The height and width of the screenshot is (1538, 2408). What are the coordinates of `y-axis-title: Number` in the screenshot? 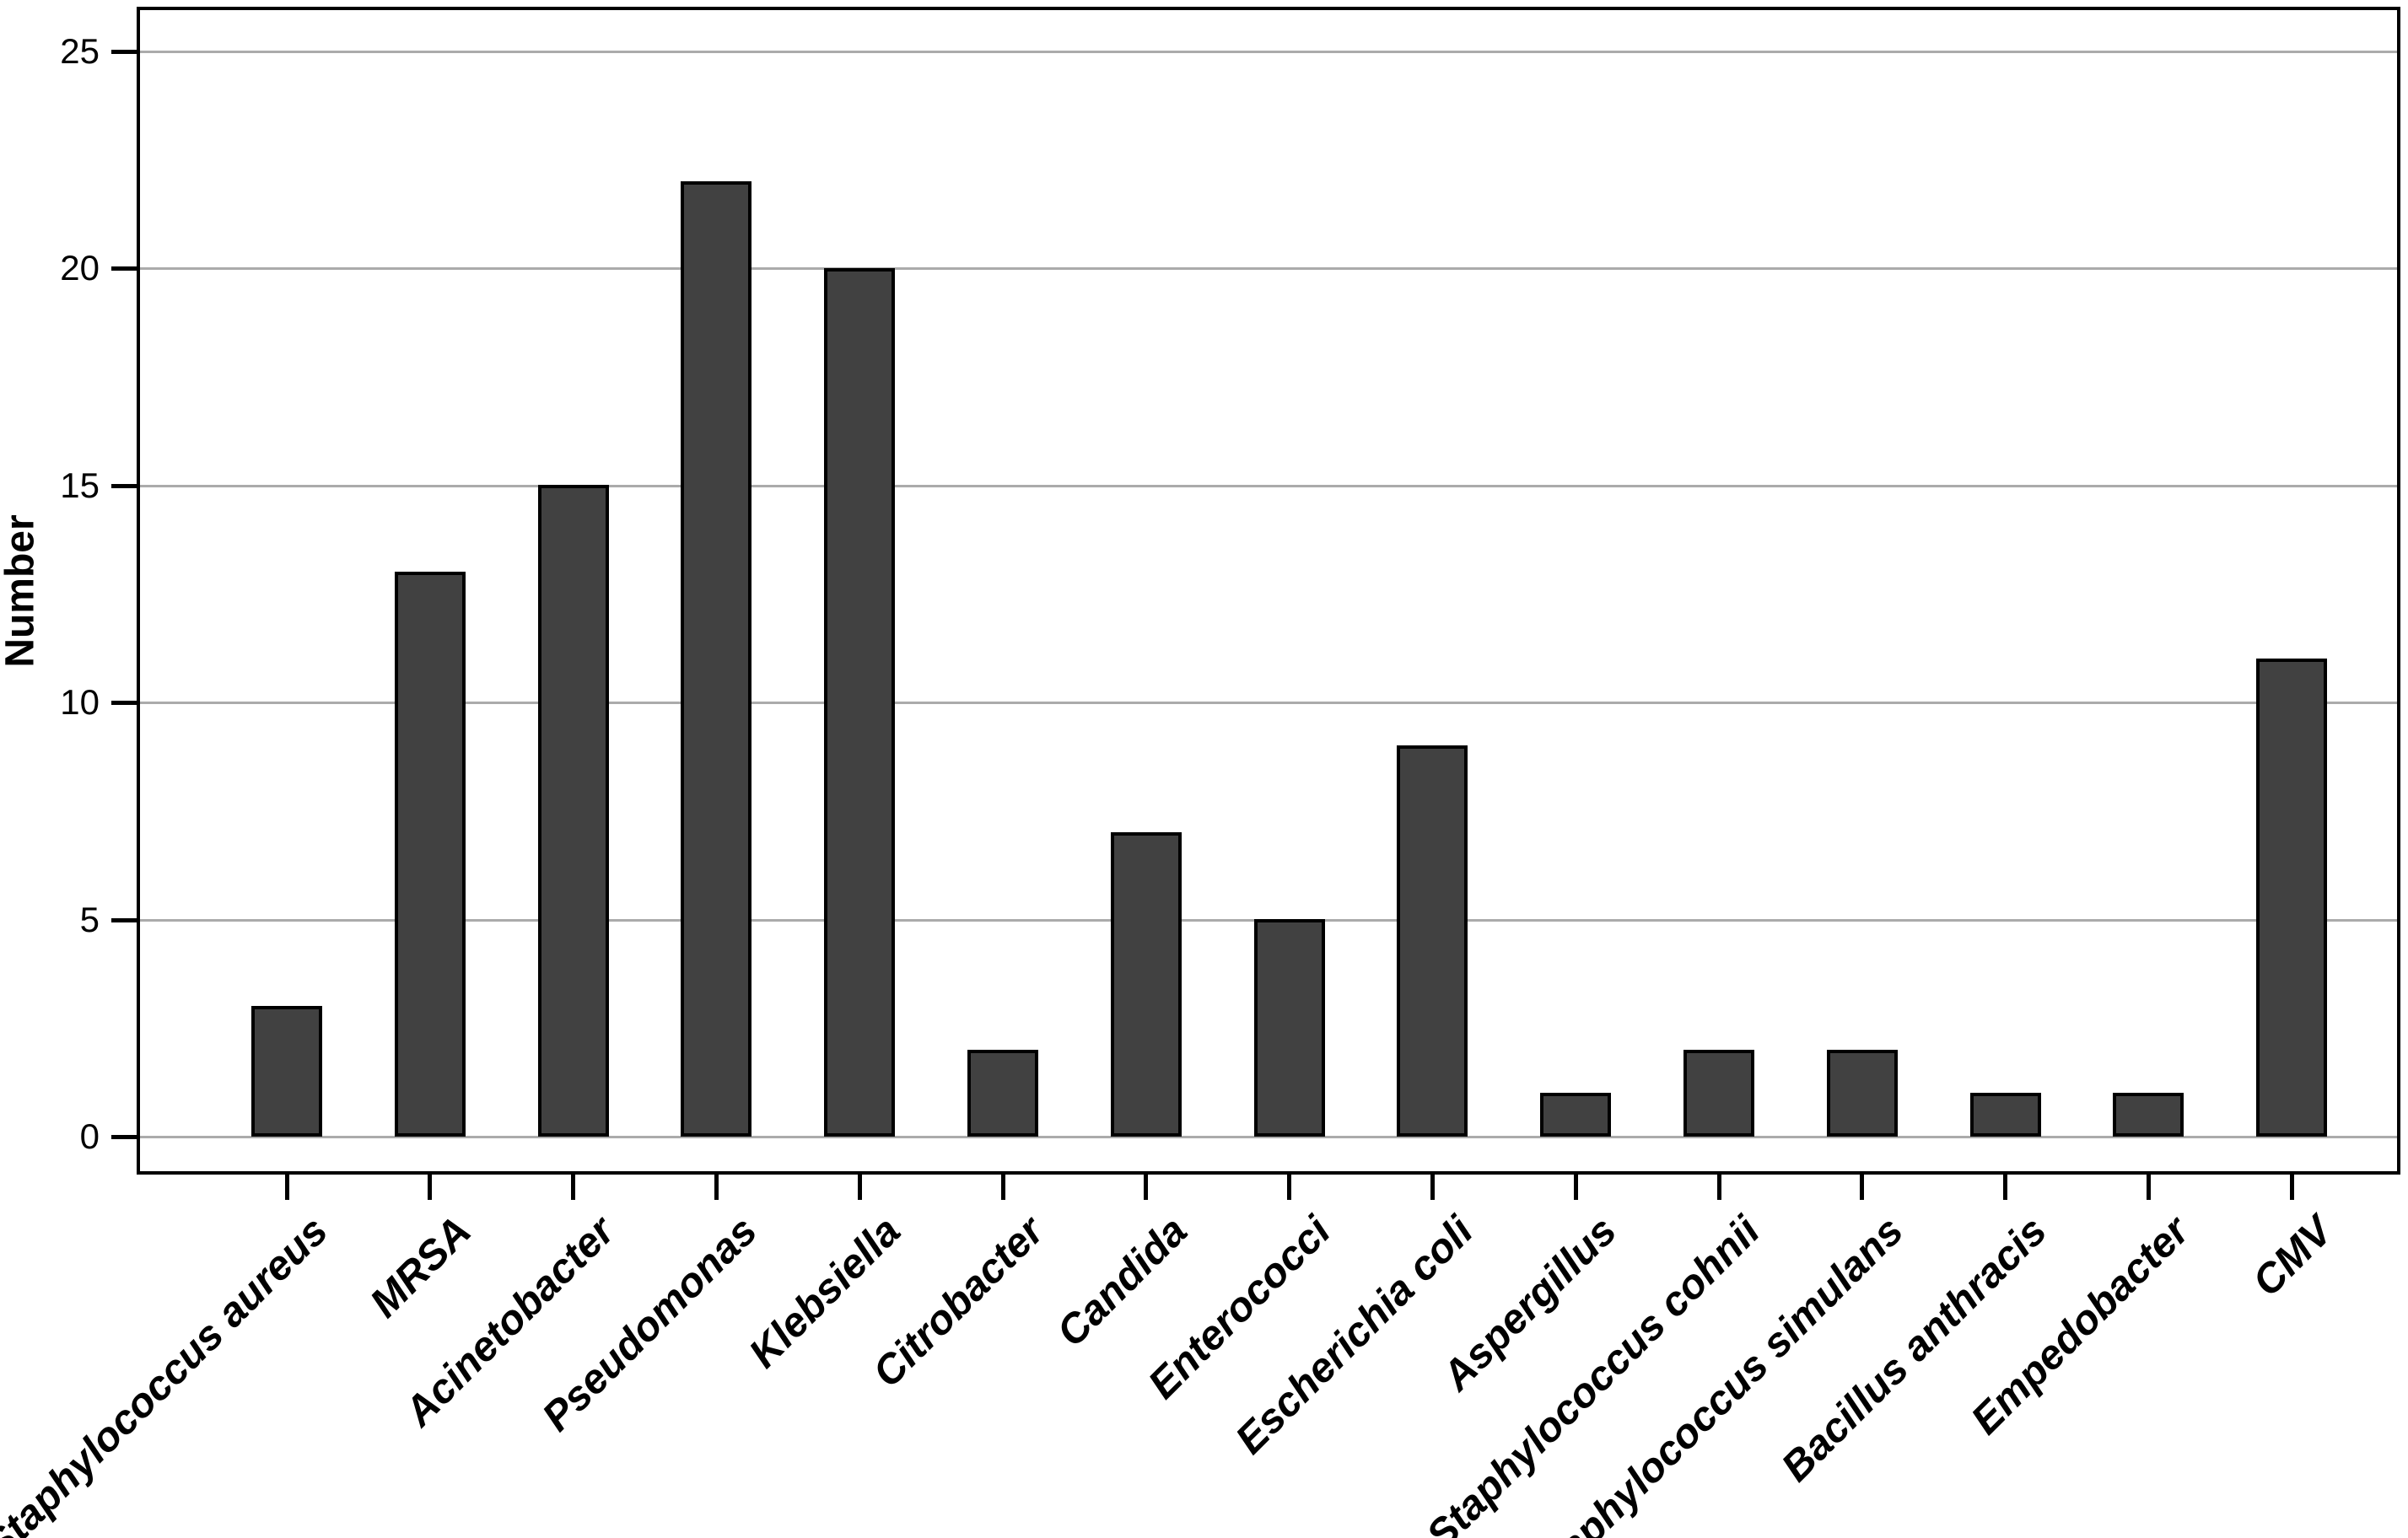 It's located at (21, 591).